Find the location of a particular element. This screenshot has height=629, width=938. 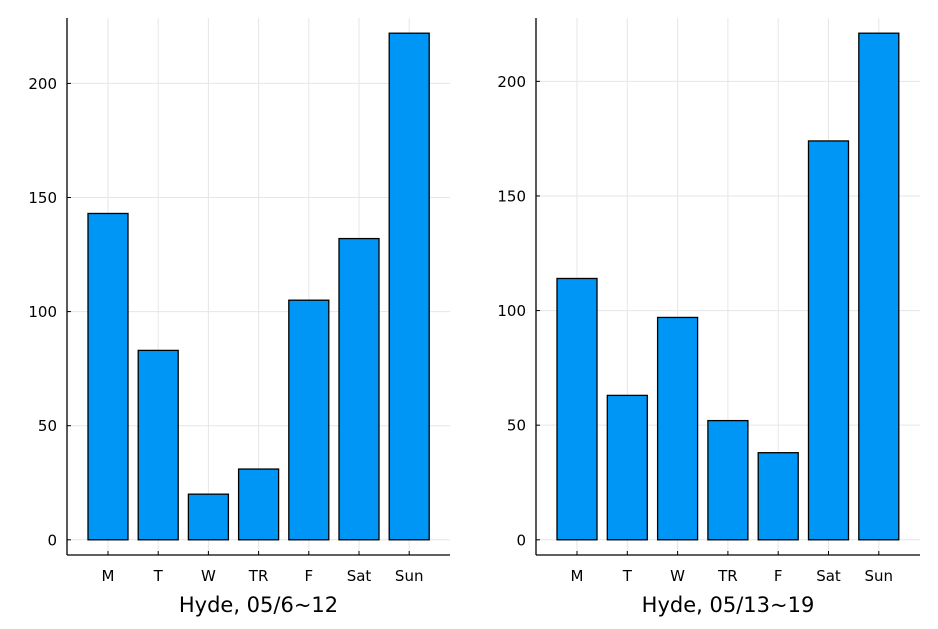

x-axis-title: Hyde, 05/13~19 is located at coordinates (728, 605).